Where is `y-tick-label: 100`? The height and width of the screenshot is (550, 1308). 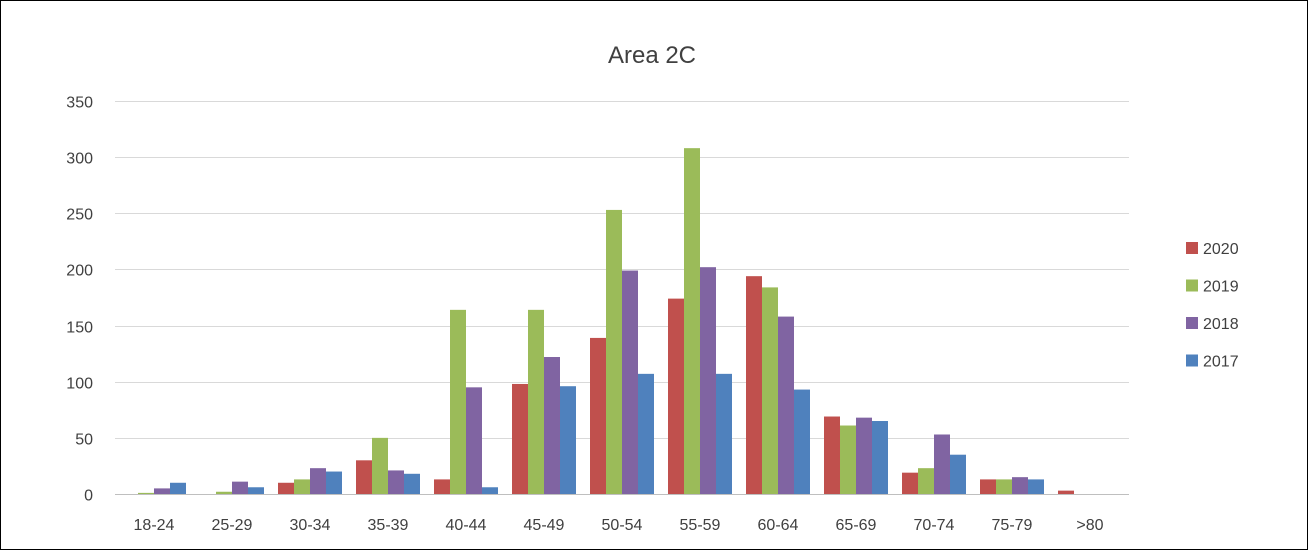
y-tick-label: 100 is located at coordinates (79, 384).